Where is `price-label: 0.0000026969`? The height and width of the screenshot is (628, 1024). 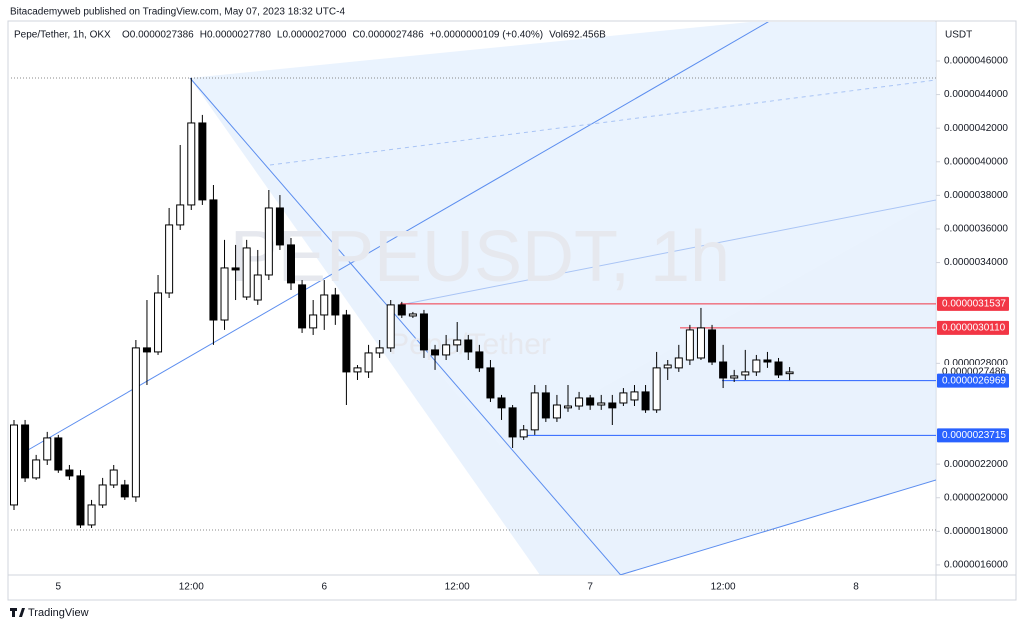
price-label: 0.0000026969 is located at coordinates (974, 380).